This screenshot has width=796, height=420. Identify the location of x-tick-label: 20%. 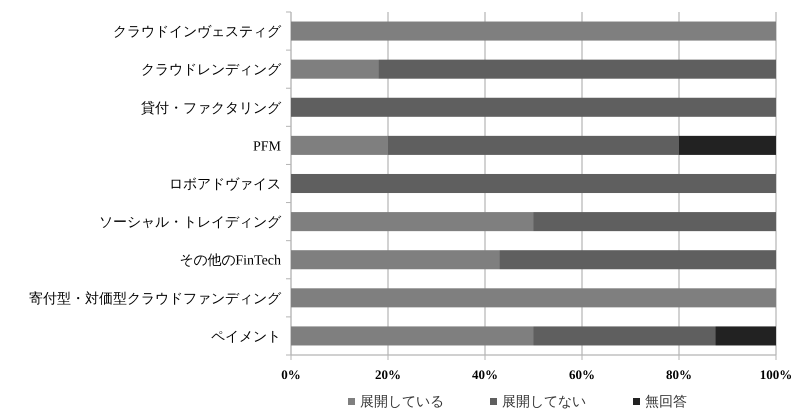
(388, 374).